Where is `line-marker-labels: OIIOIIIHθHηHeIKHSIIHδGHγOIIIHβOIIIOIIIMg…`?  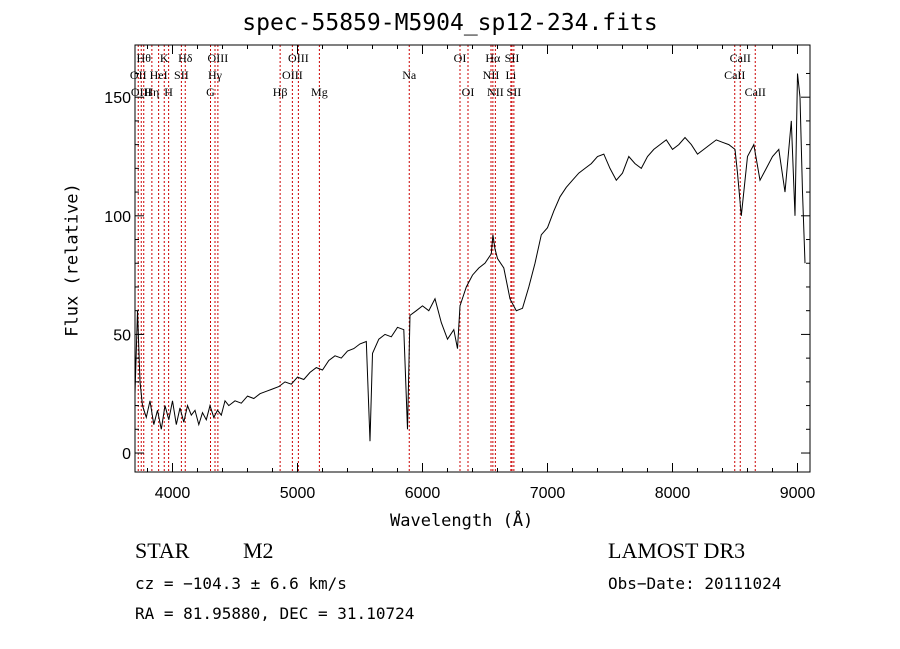
line-marker-labels: OIIOIIIHθHηHeIKHSIIHδGHγOIIIHβOIIIOIIIMg… is located at coordinates (448, 75).